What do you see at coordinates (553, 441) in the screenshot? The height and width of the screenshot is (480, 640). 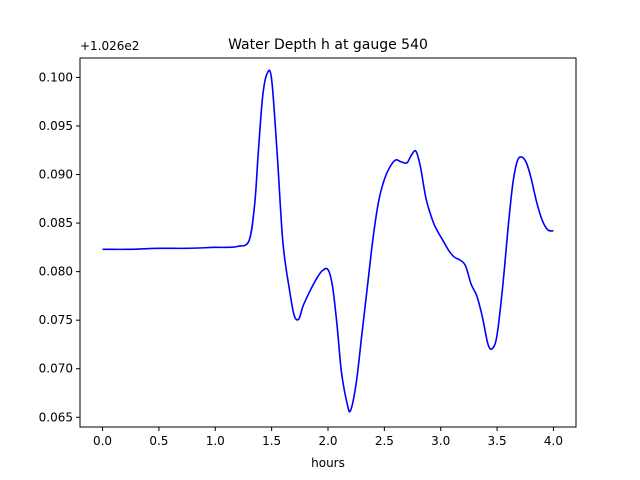 I see `x-tick-label: 4.0` at bounding box center [553, 441].